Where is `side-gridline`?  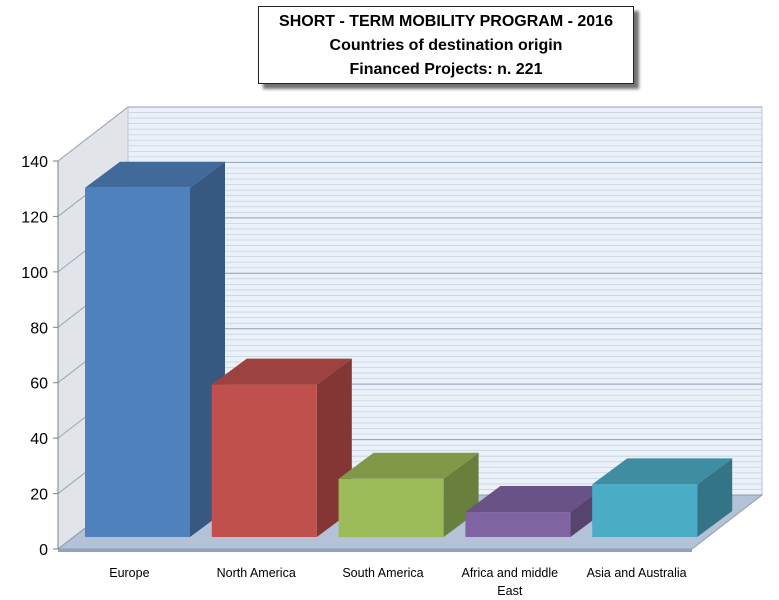 side-gridline is located at coordinates (93, 134).